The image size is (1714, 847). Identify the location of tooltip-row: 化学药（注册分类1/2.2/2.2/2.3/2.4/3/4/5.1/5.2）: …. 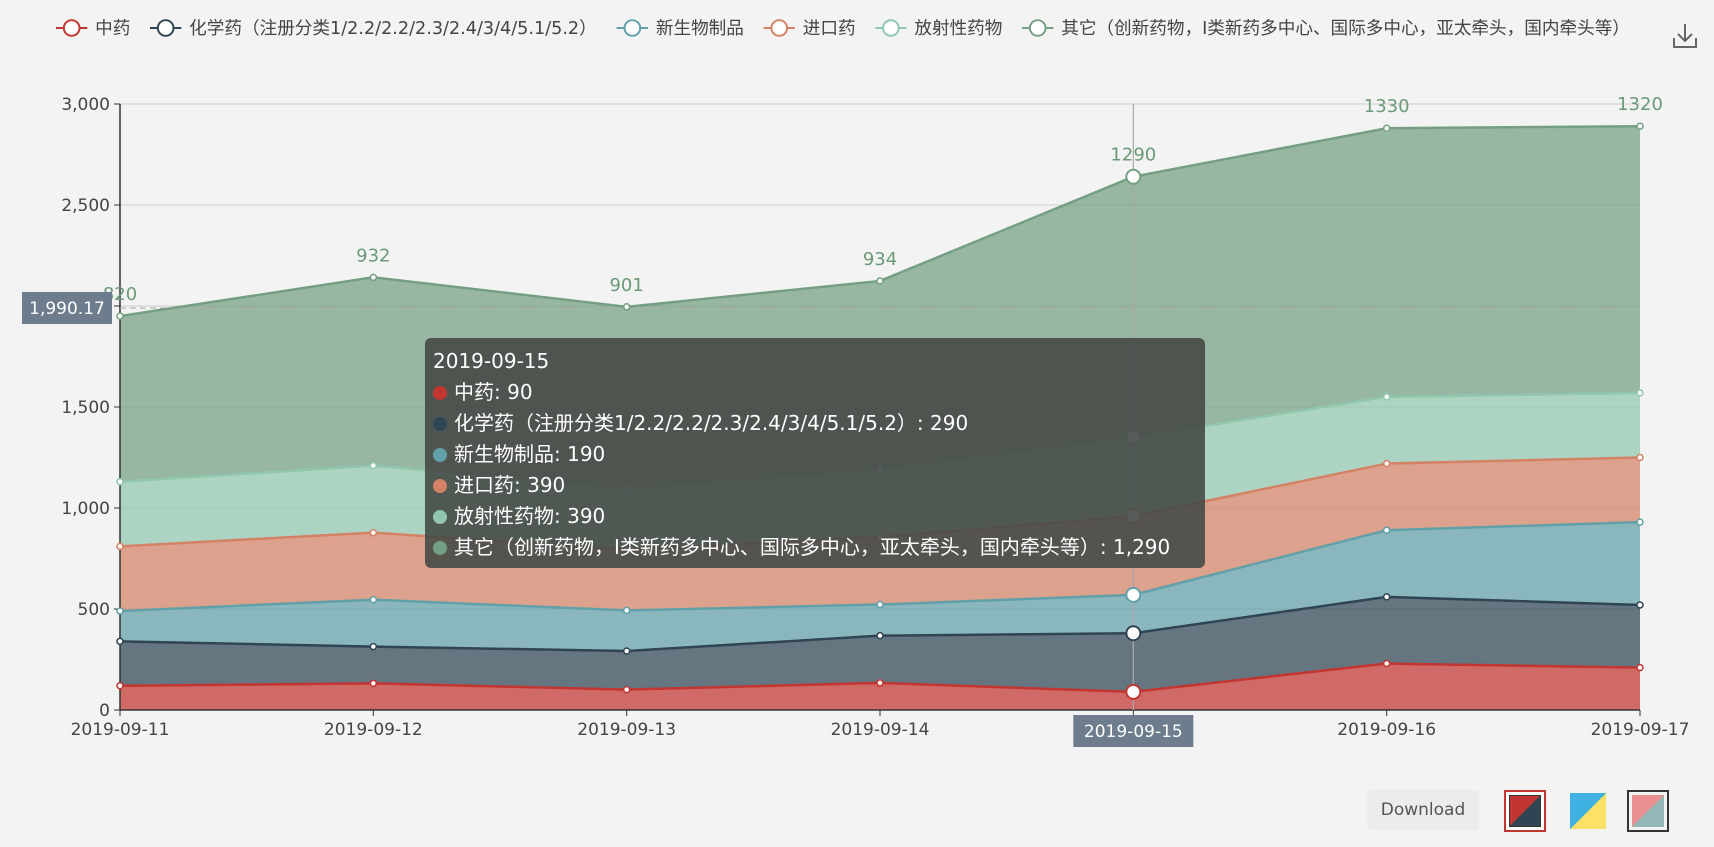
(815, 423).